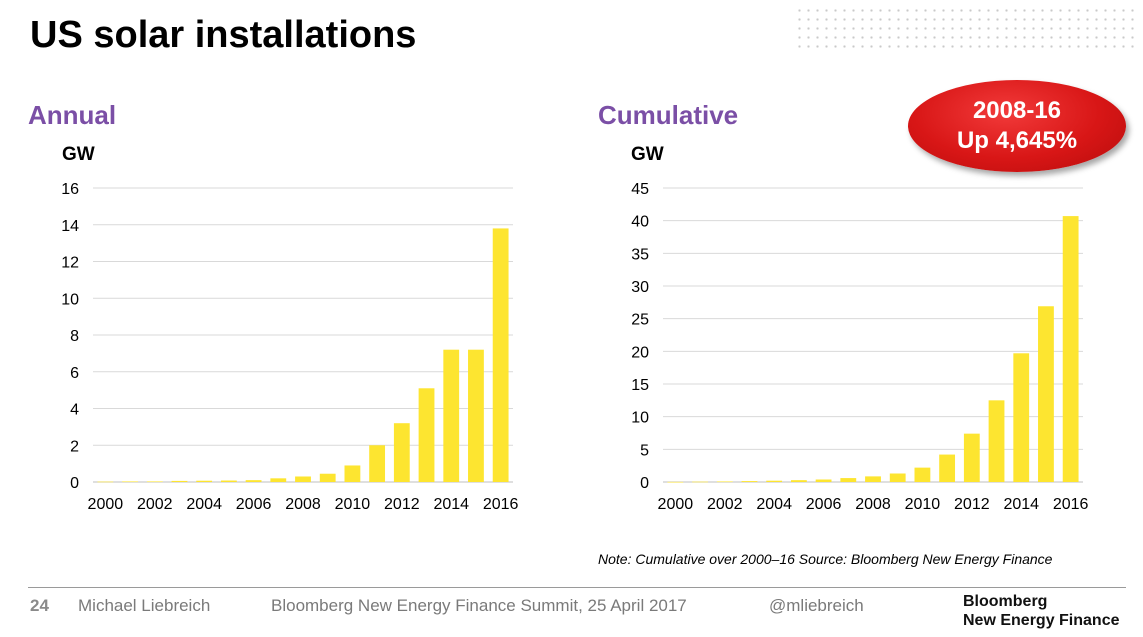  What do you see at coordinates (640, 352) in the screenshot?
I see `y-tick-label: 20` at bounding box center [640, 352].